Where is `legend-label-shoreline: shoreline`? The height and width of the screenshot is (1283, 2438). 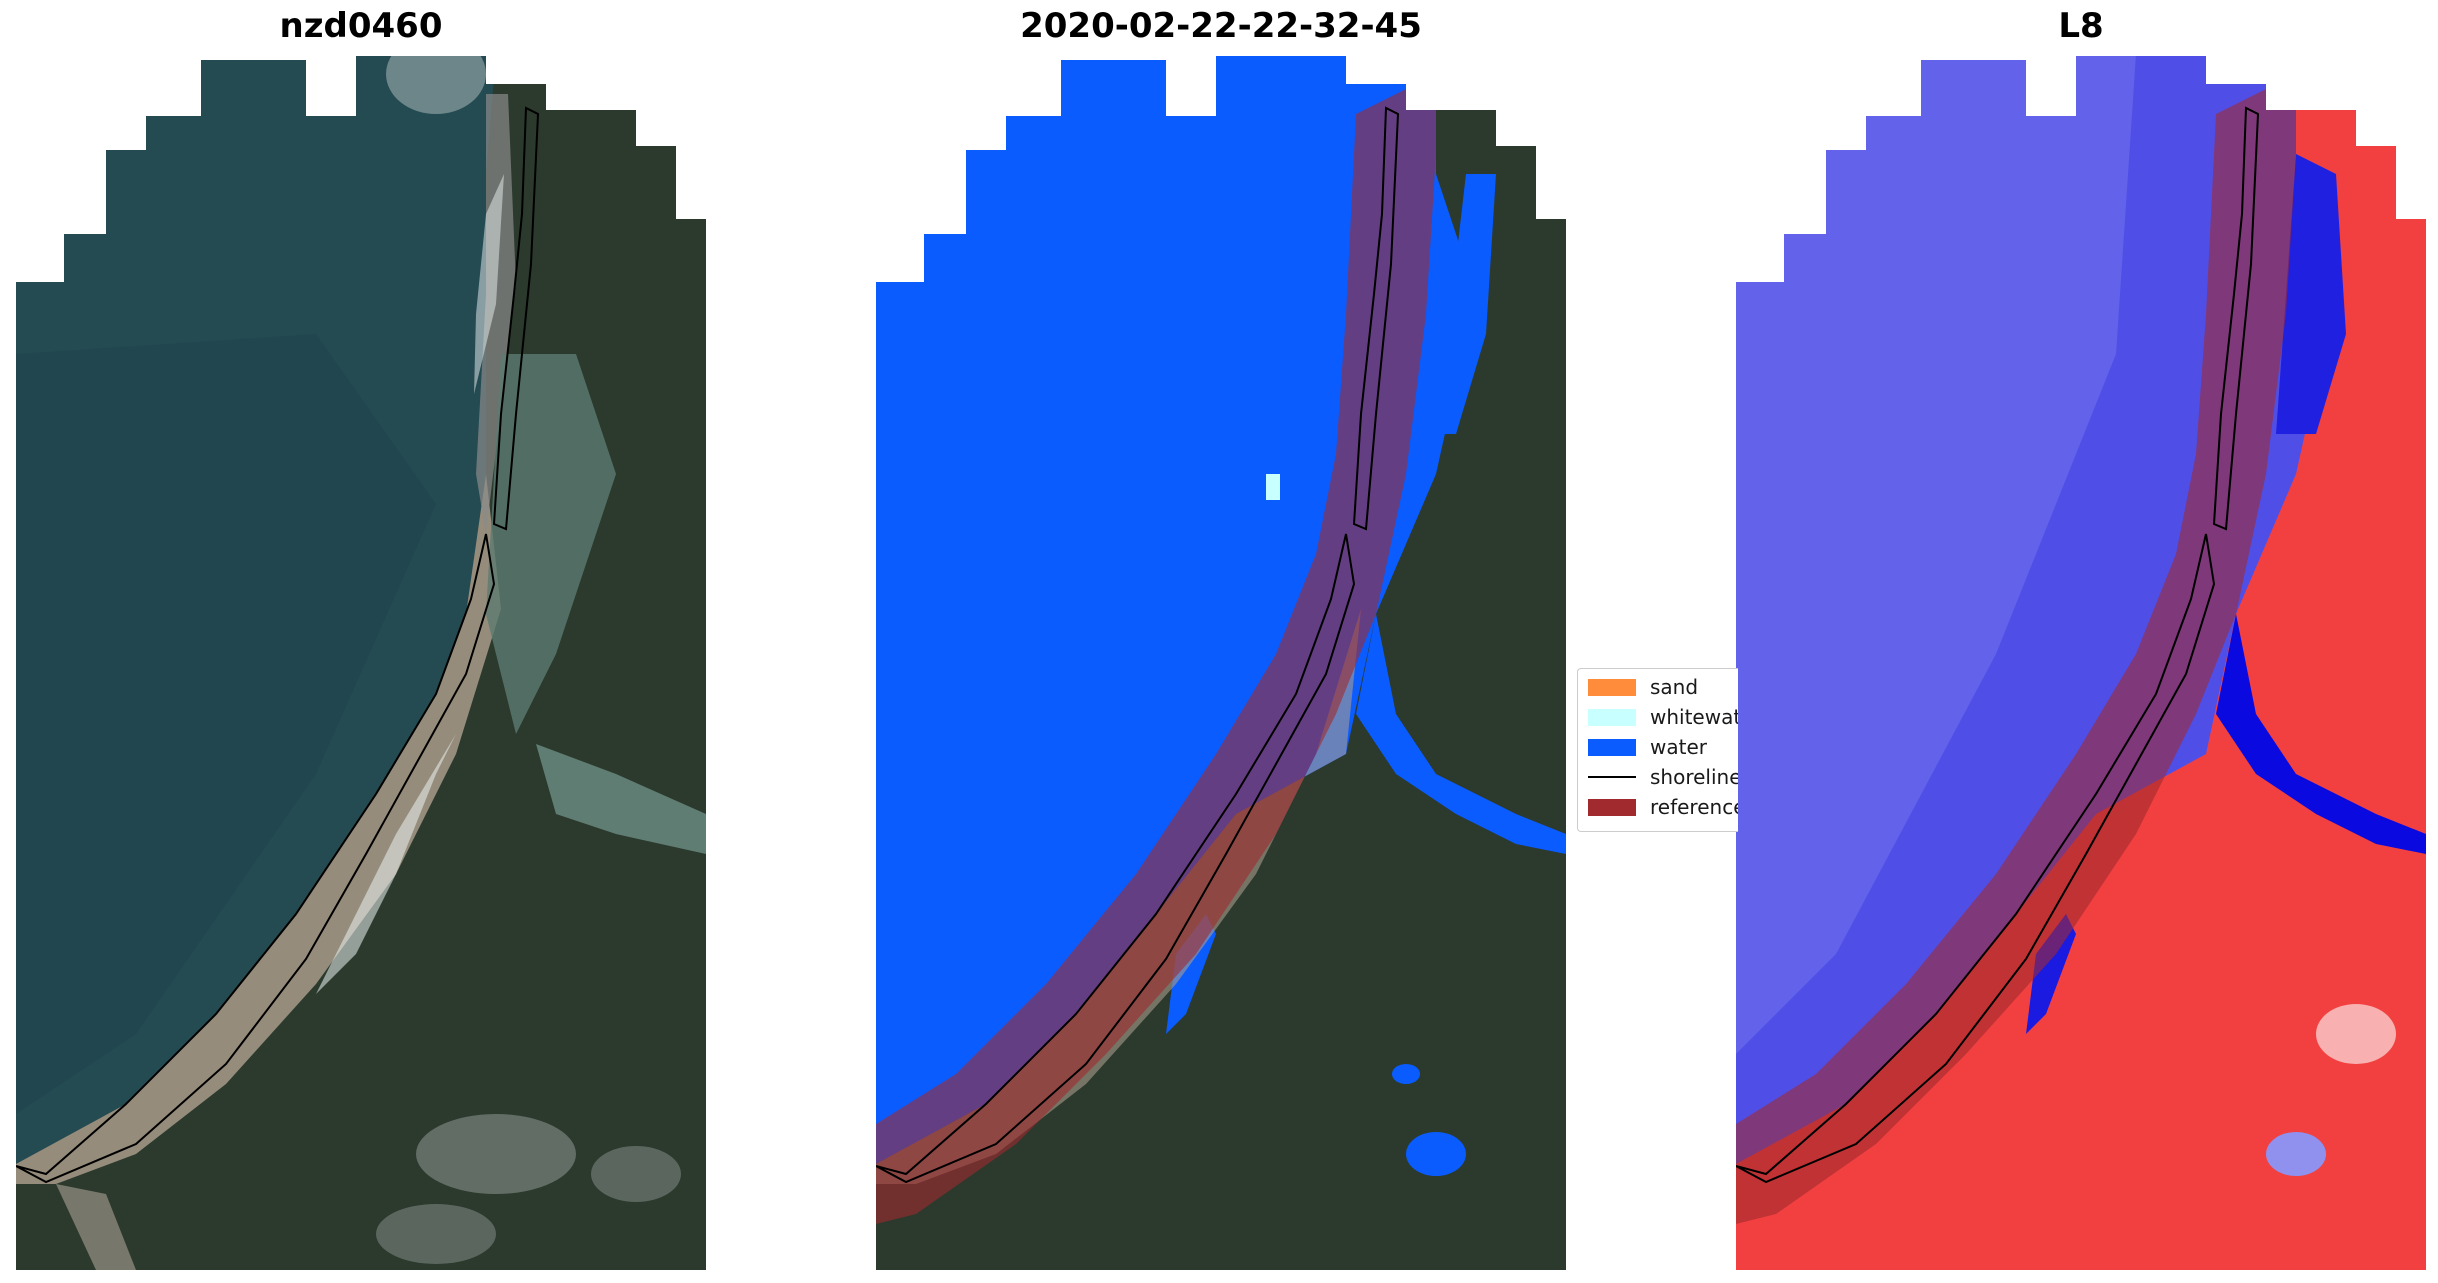 legend-label-shoreline: shoreline is located at coordinates (1694, 777).